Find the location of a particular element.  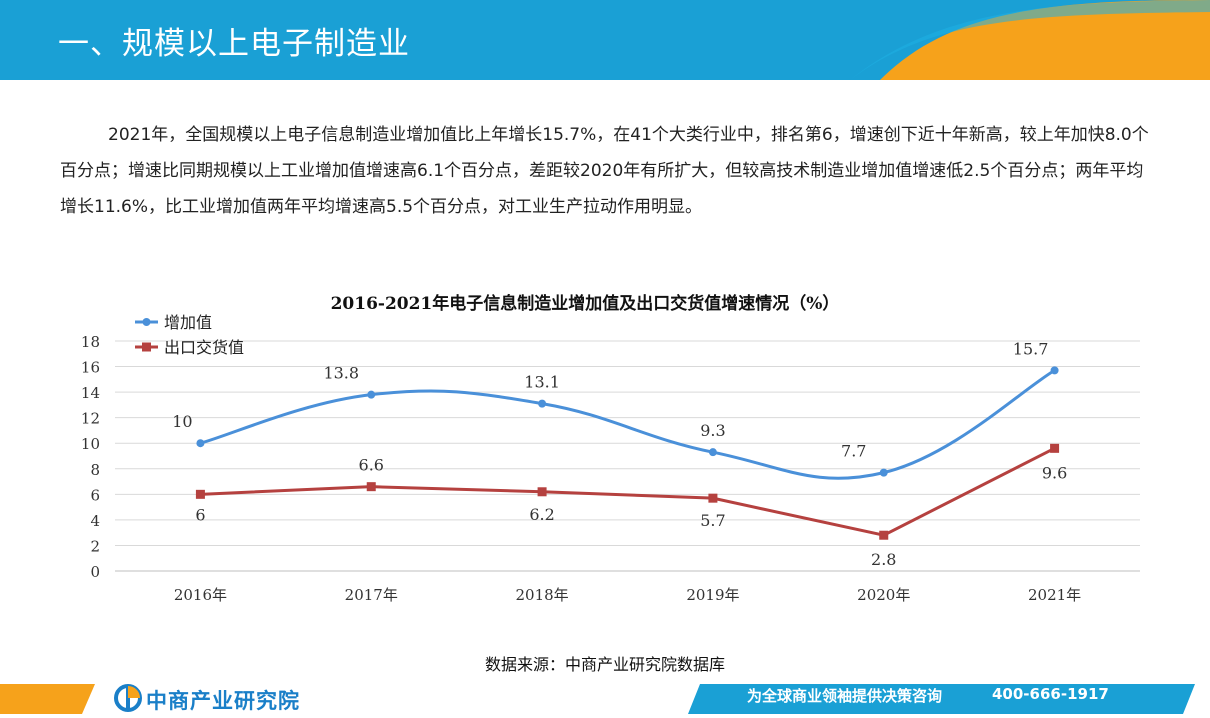

header-orange-swoosh is located at coordinates (1030, 40).